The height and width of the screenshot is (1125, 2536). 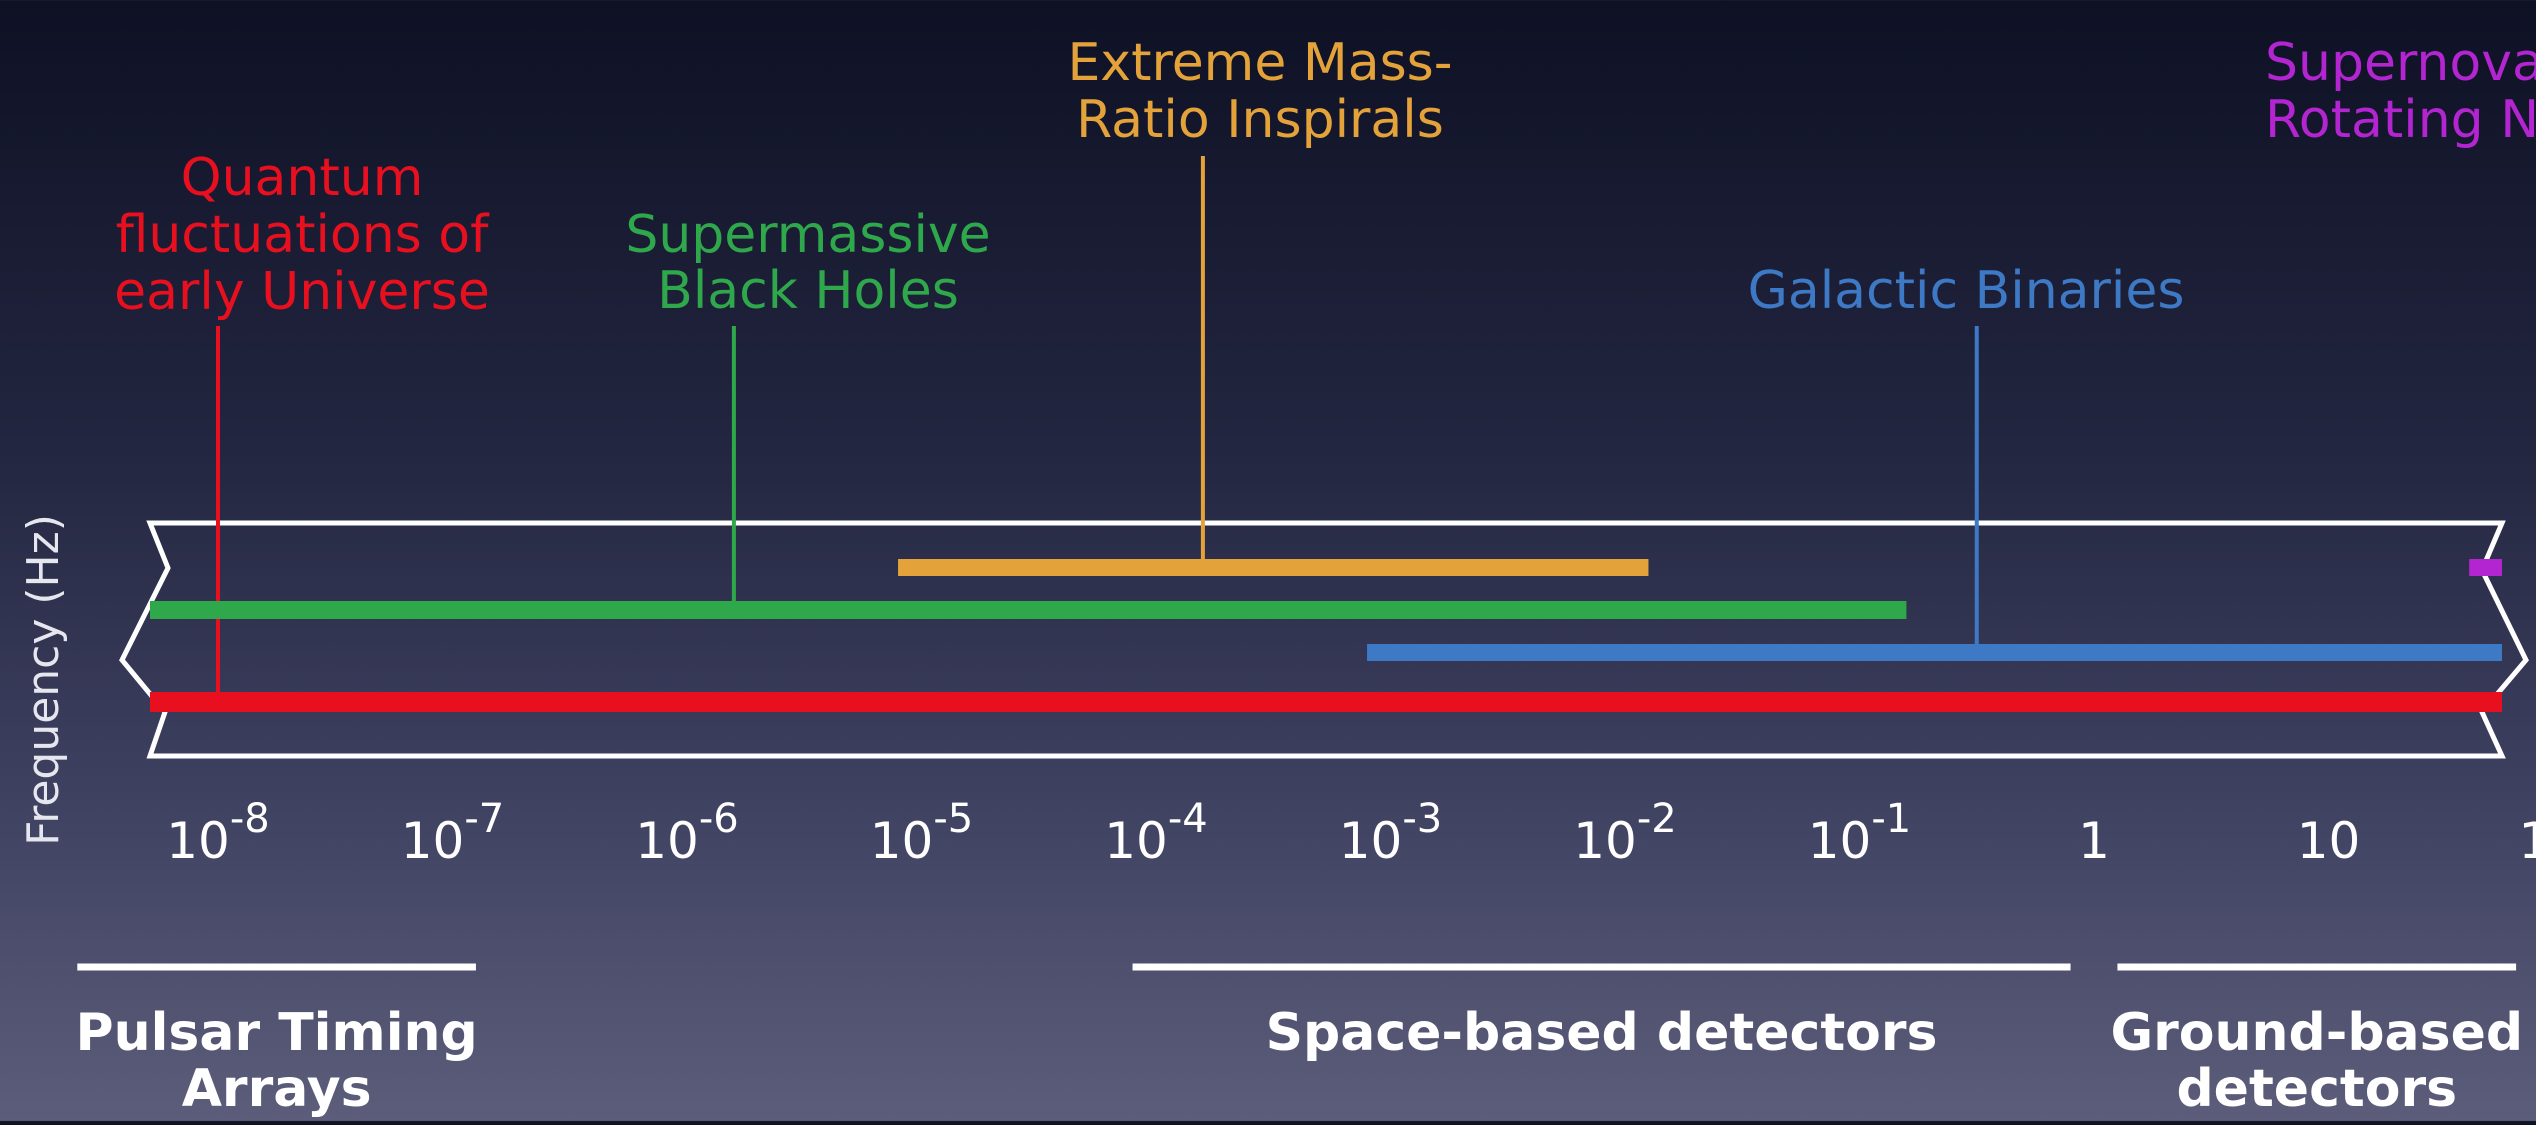 I want to click on galactic-frequency-bar, so click(x=1934, y=652).